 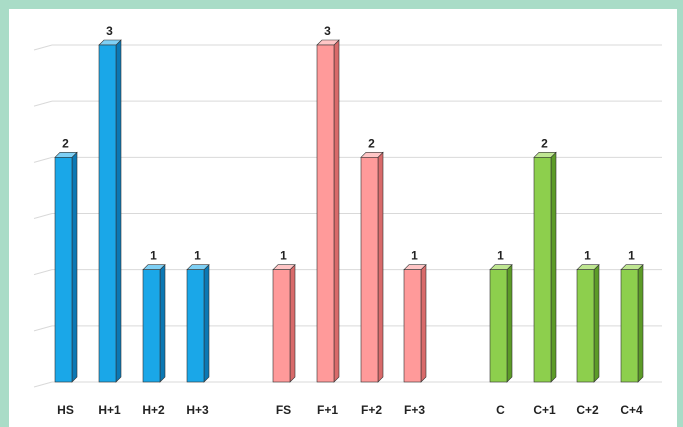 I want to click on tick-label-C+2: C+2, so click(x=587, y=410).